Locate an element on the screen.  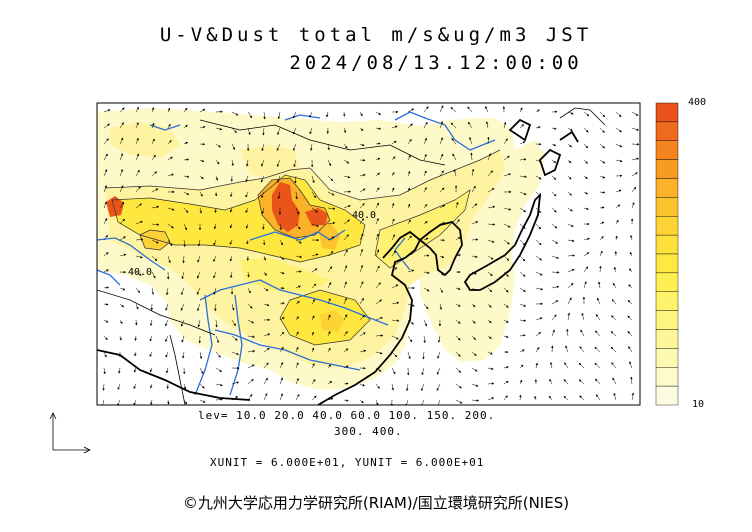
colorbar-min-label: 10 is located at coordinates (698, 404).